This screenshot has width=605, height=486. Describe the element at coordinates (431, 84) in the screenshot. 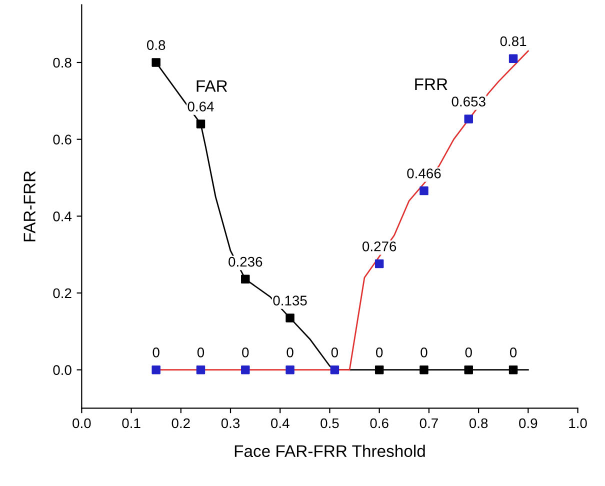

I see `text: FRR` at that location.